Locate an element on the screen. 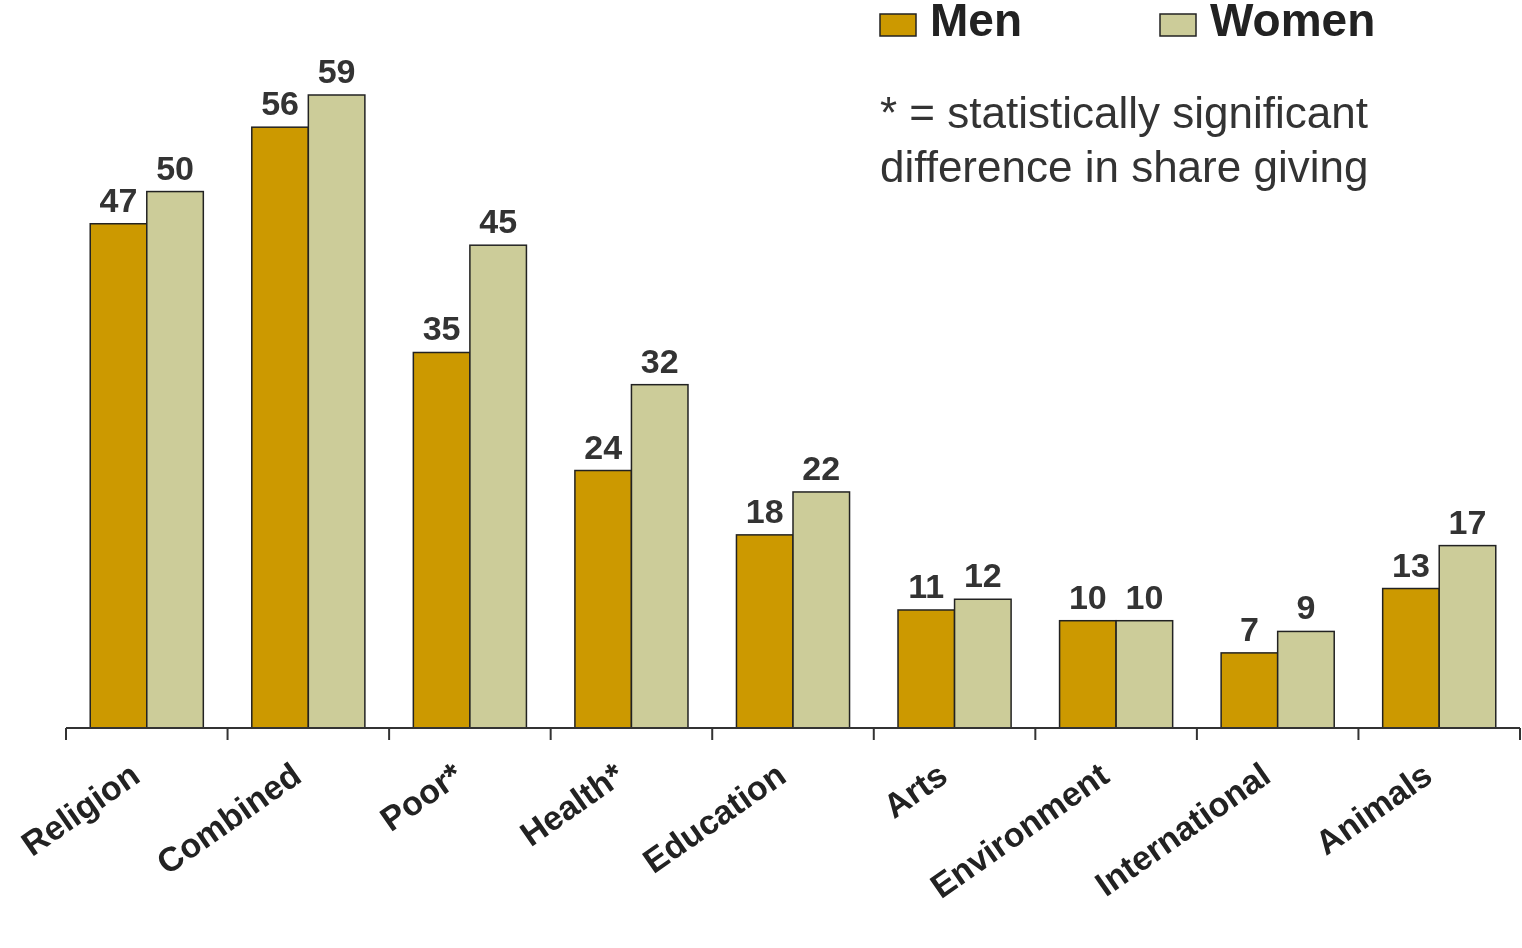 The image size is (1522, 948). data-label: 35 is located at coordinates (441, 328).